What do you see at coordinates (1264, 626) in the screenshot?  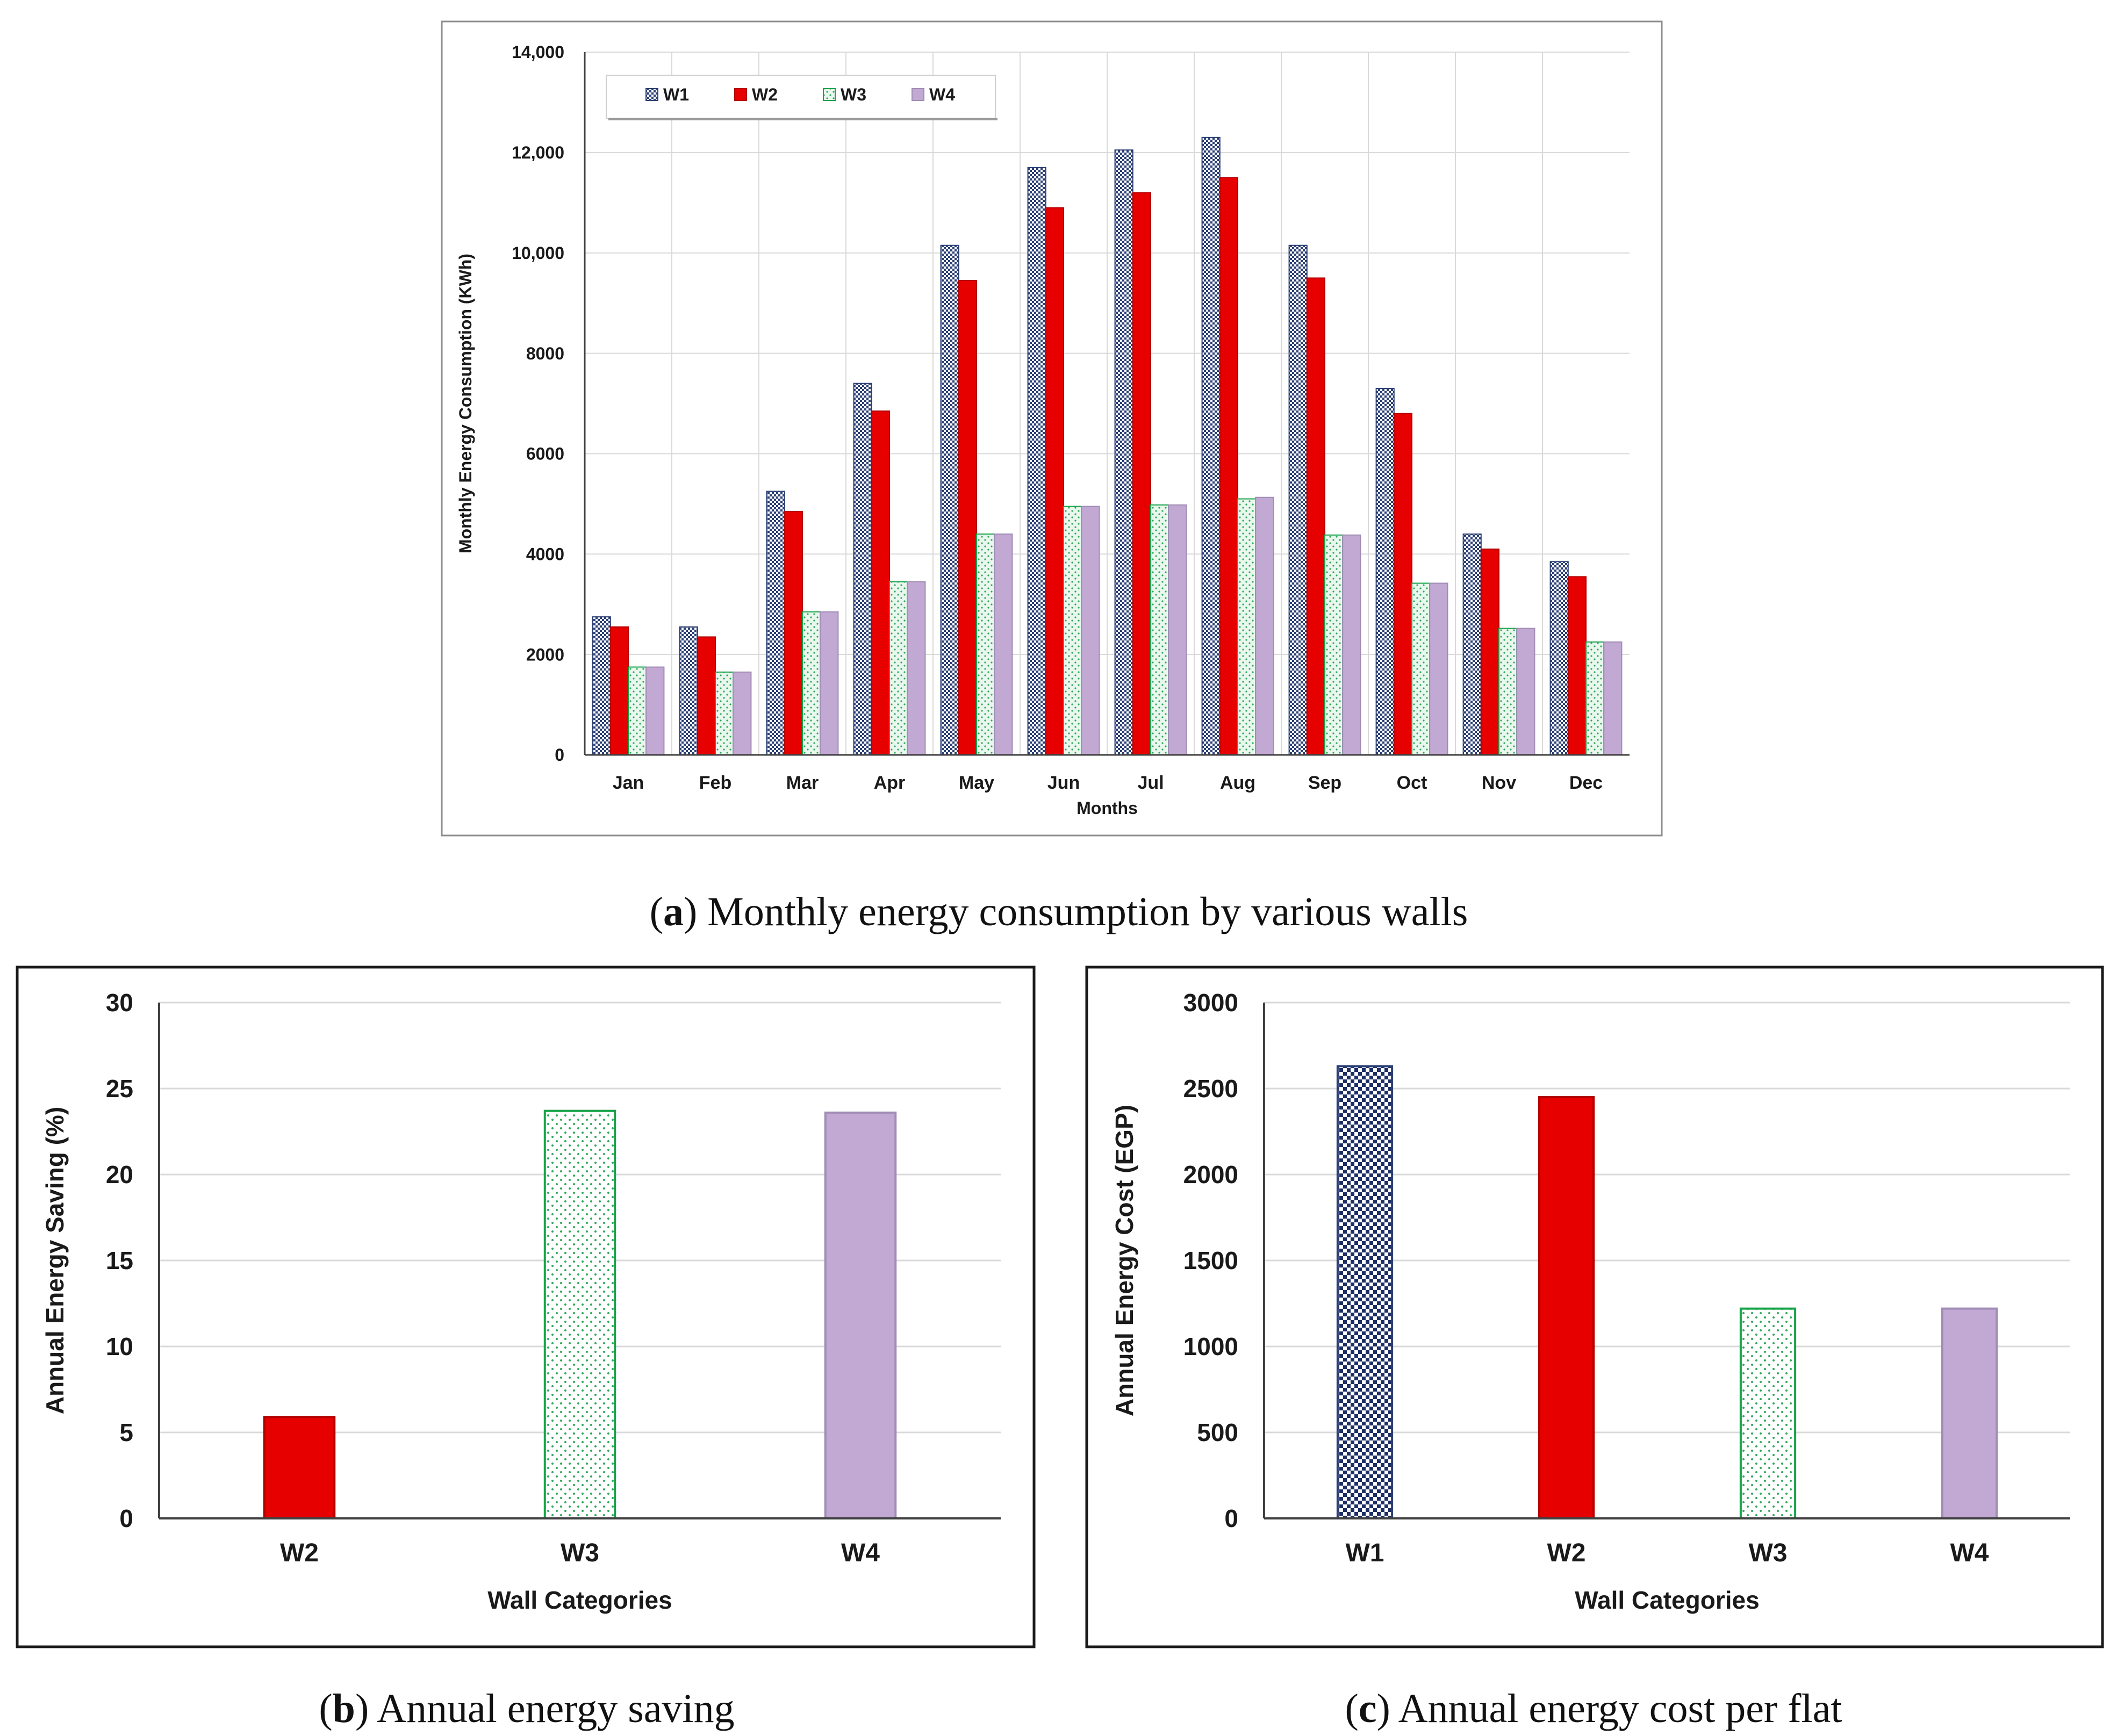 I see `bar-w4-aug` at bounding box center [1264, 626].